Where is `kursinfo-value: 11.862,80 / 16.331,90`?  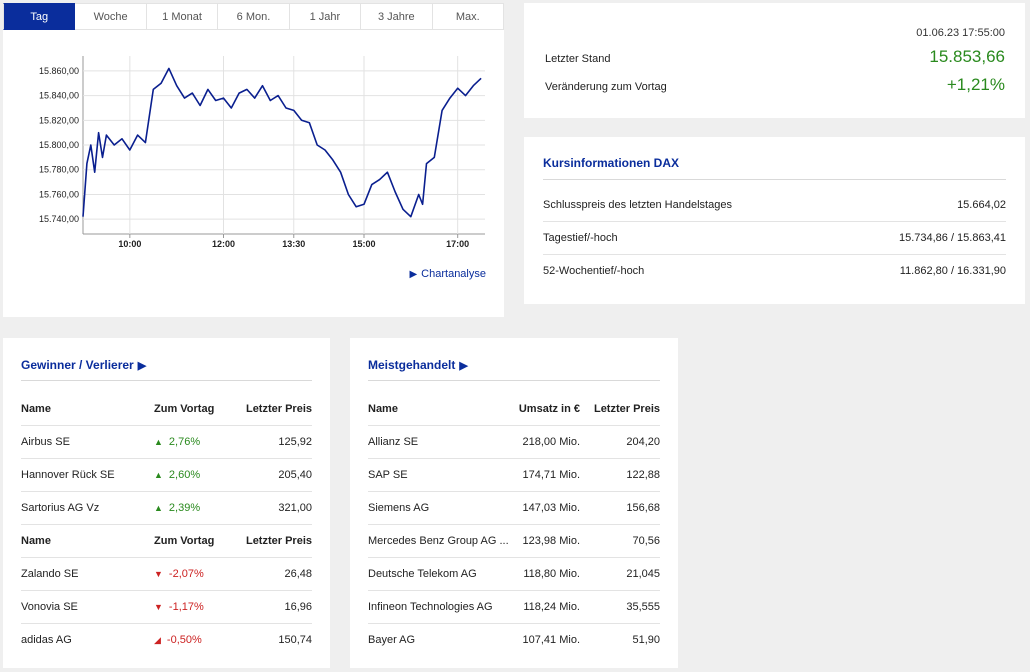
kursinfo-value: 11.862,80 / 16.331,90 is located at coordinates (952, 271).